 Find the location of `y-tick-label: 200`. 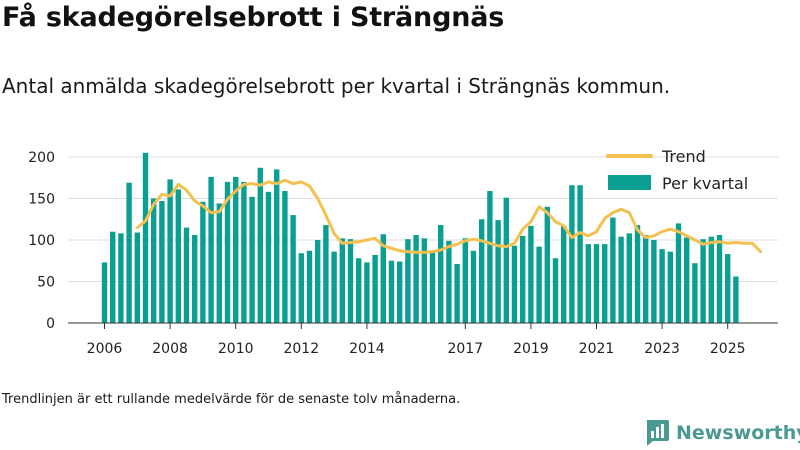

y-tick-label: 200 is located at coordinates (41, 158).